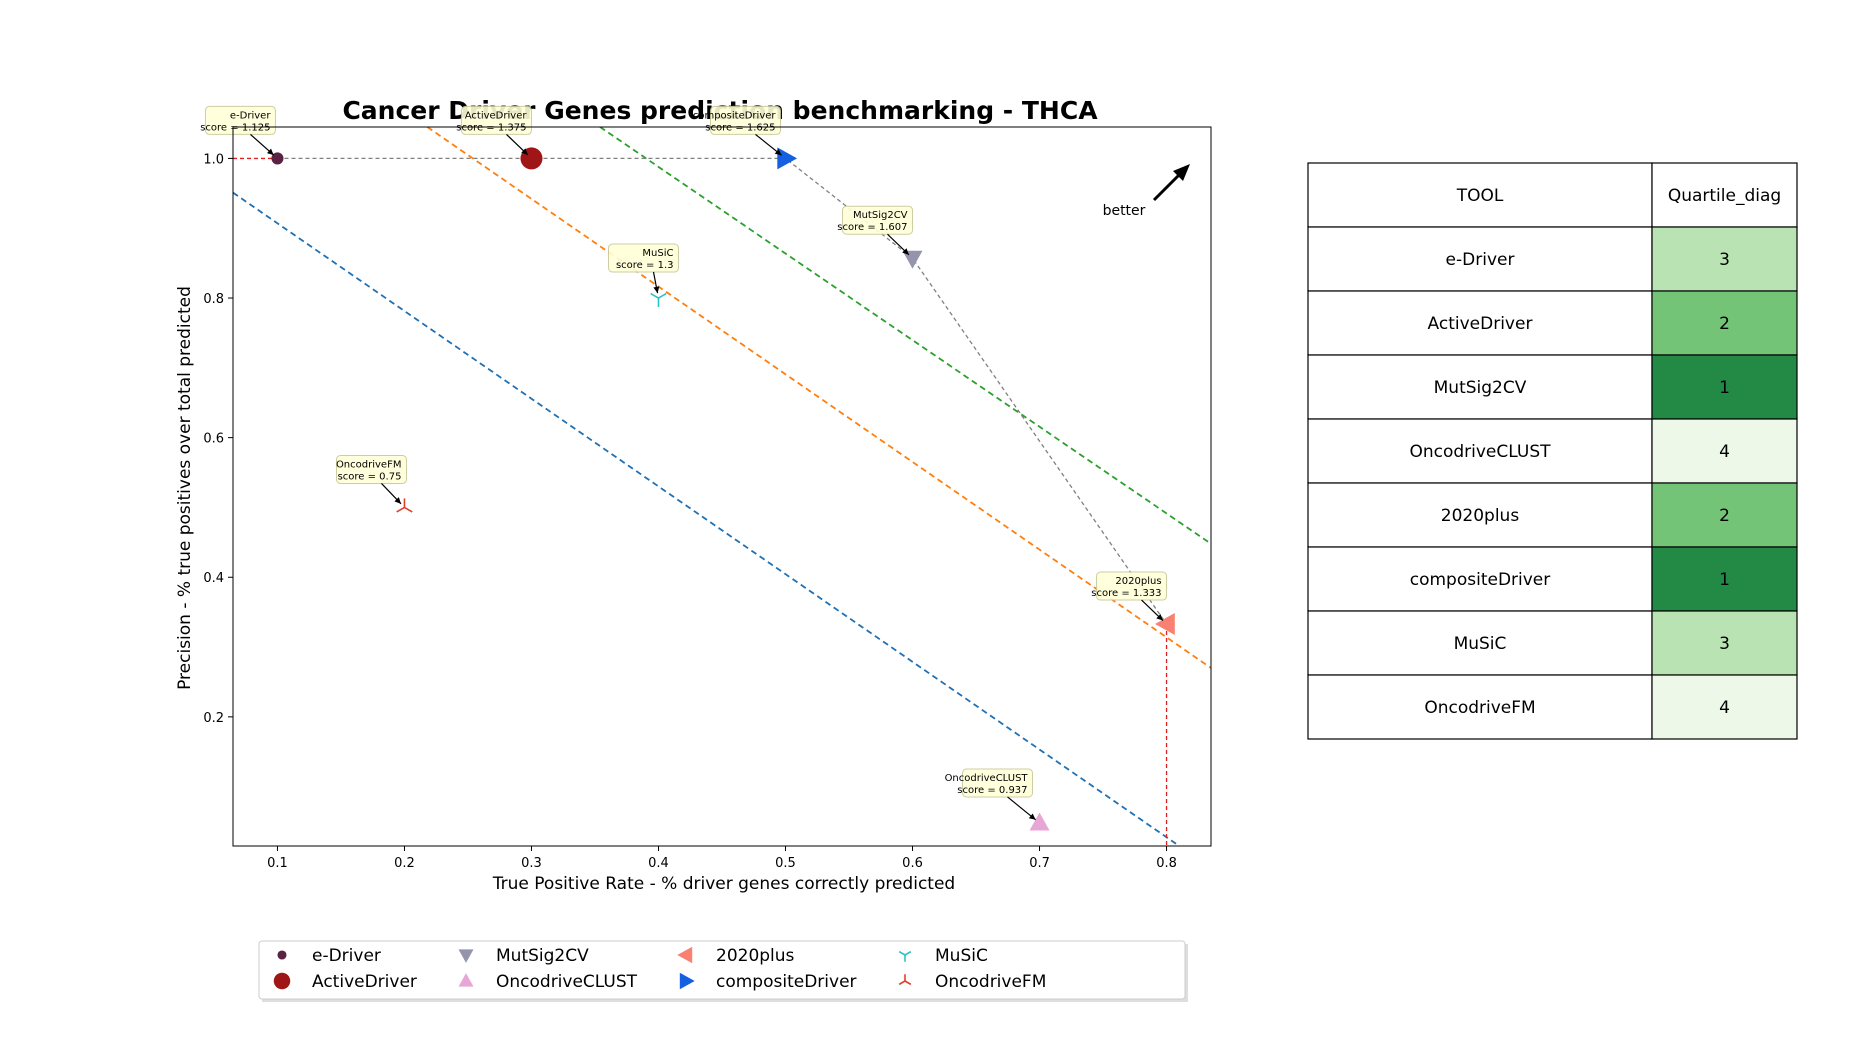 This screenshot has height=1050, width=1850. What do you see at coordinates (542, 956) in the screenshot?
I see `legend-label-2: MutSig2CV` at bounding box center [542, 956].